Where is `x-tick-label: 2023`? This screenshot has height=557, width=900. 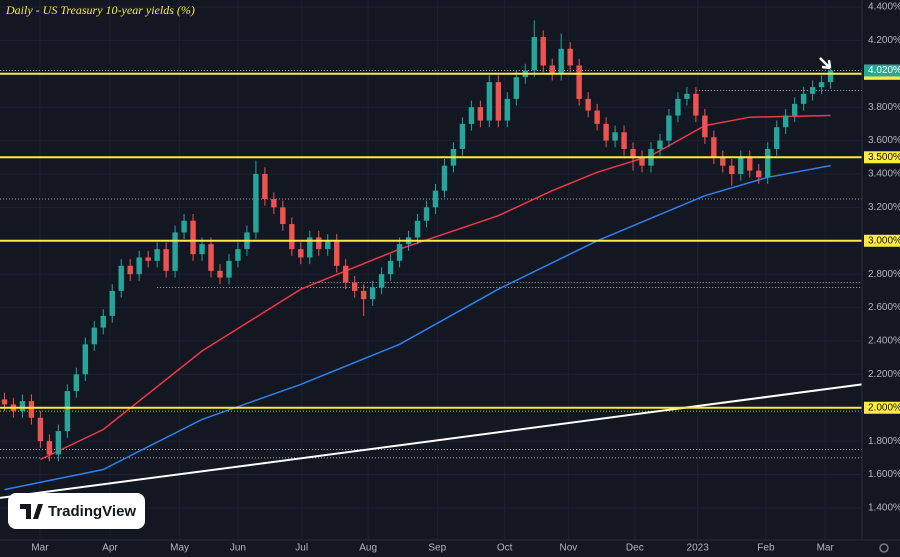 x-tick-label: 2023 is located at coordinates (698, 548).